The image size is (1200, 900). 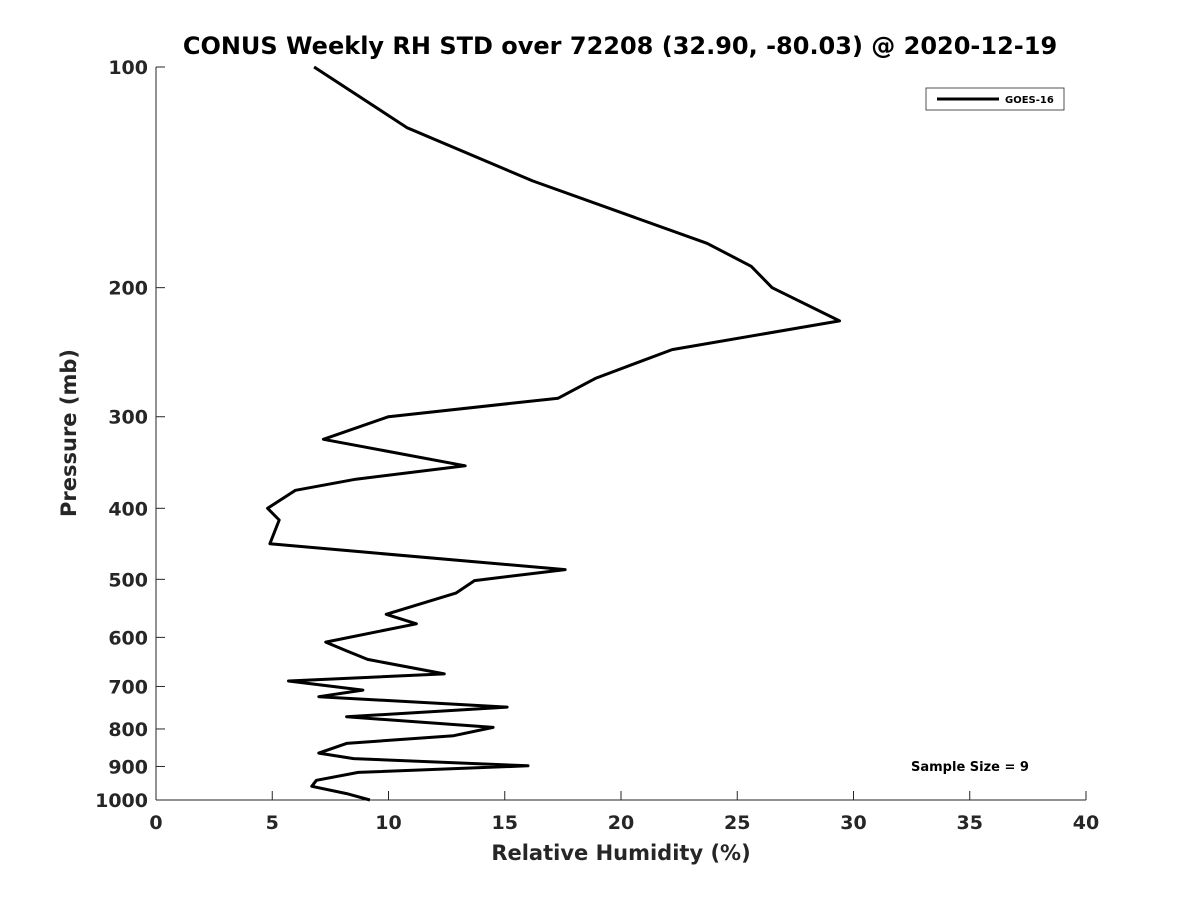 What do you see at coordinates (970, 767) in the screenshot?
I see `sample-size-annotation: Sample Size = 9` at bounding box center [970, 767].